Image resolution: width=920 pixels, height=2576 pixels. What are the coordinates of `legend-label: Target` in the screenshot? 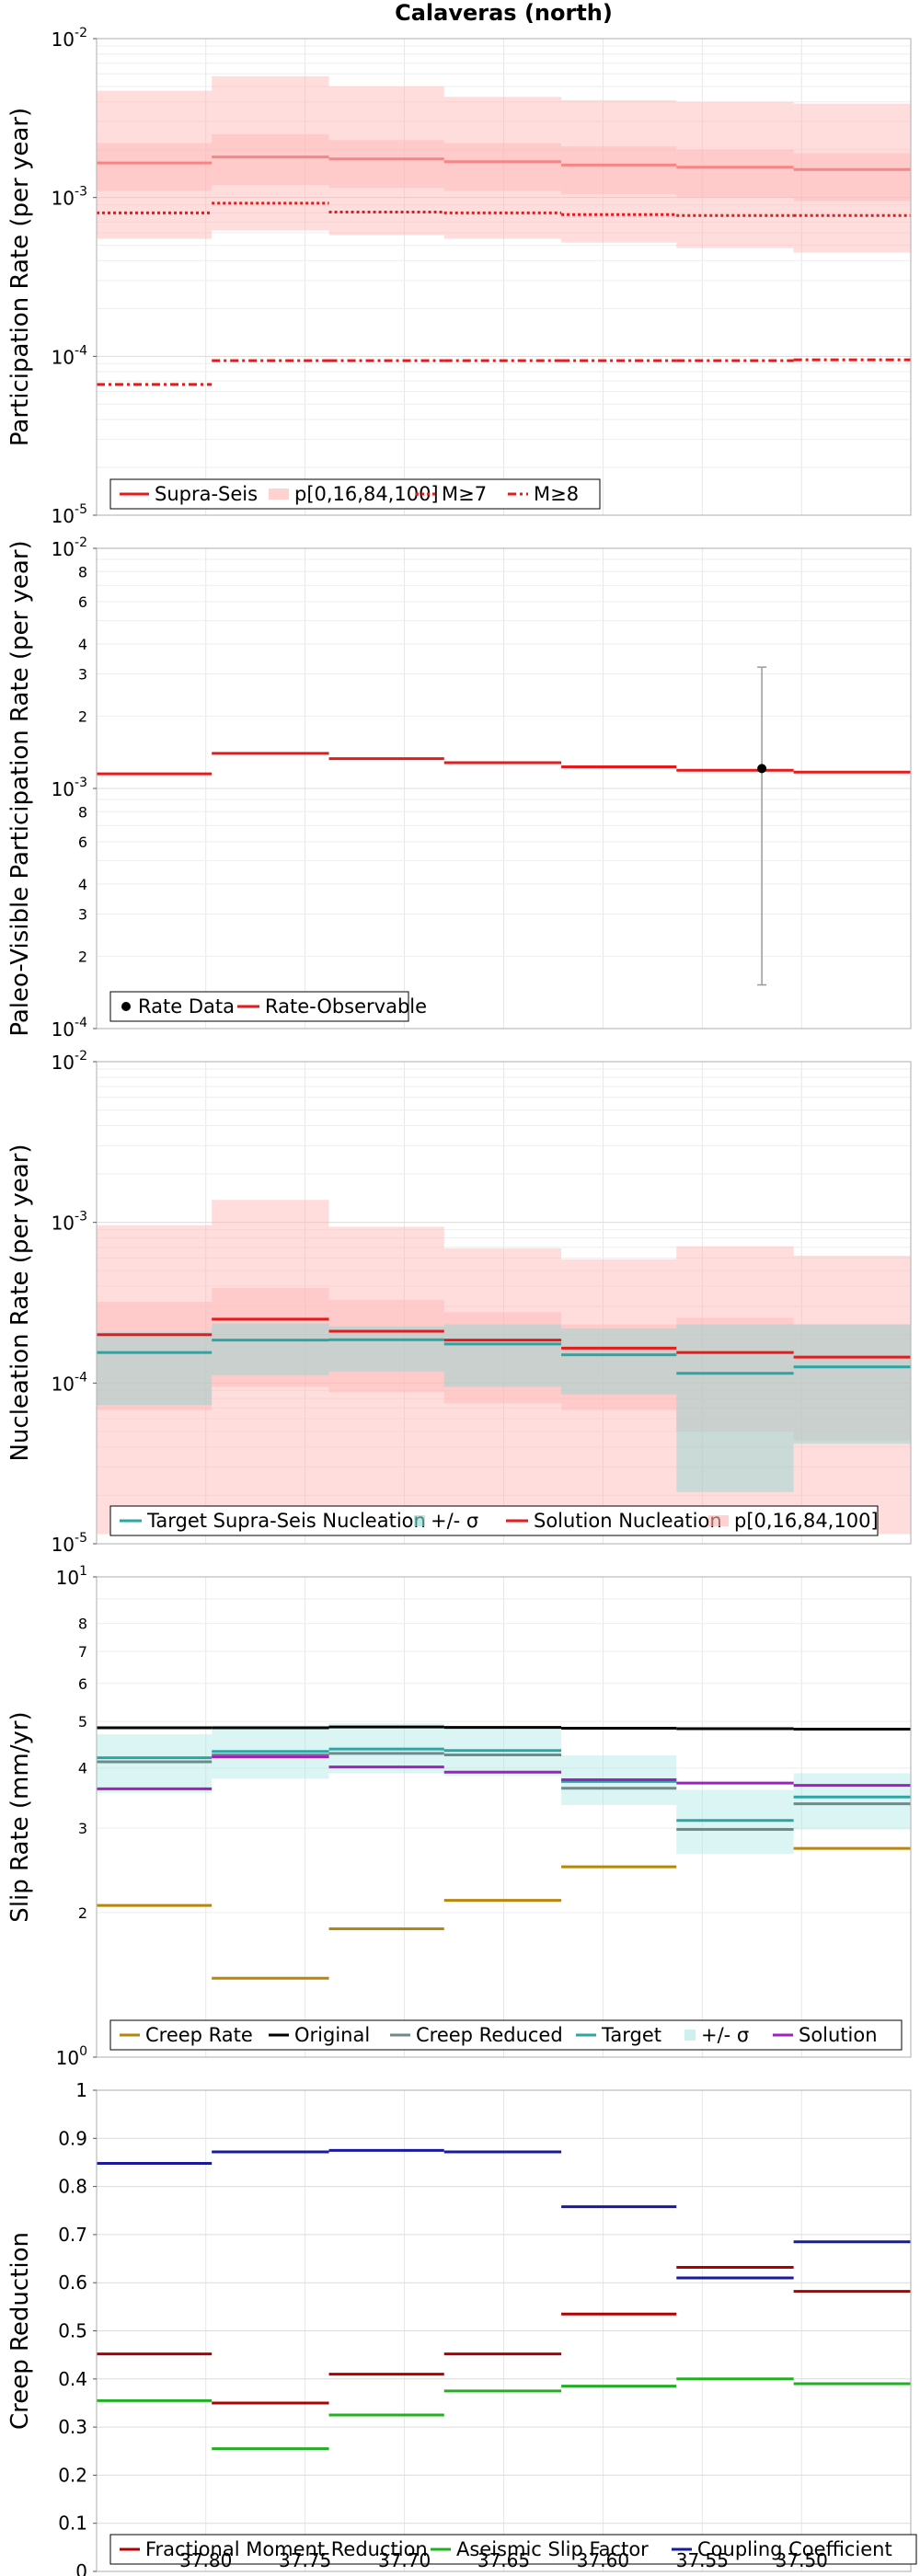 It's located at (631, 2035).